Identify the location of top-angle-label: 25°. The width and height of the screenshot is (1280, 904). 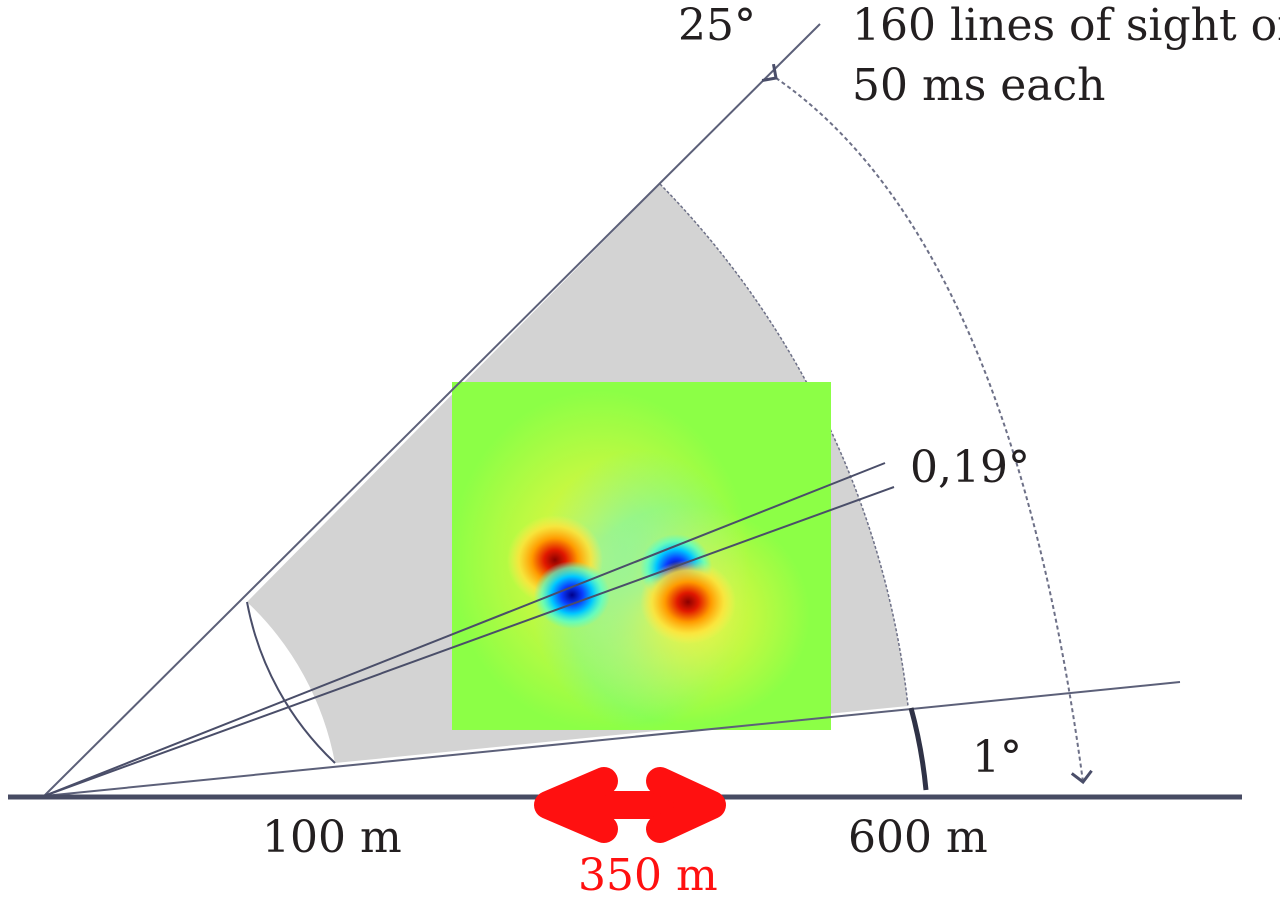
(717, 25).